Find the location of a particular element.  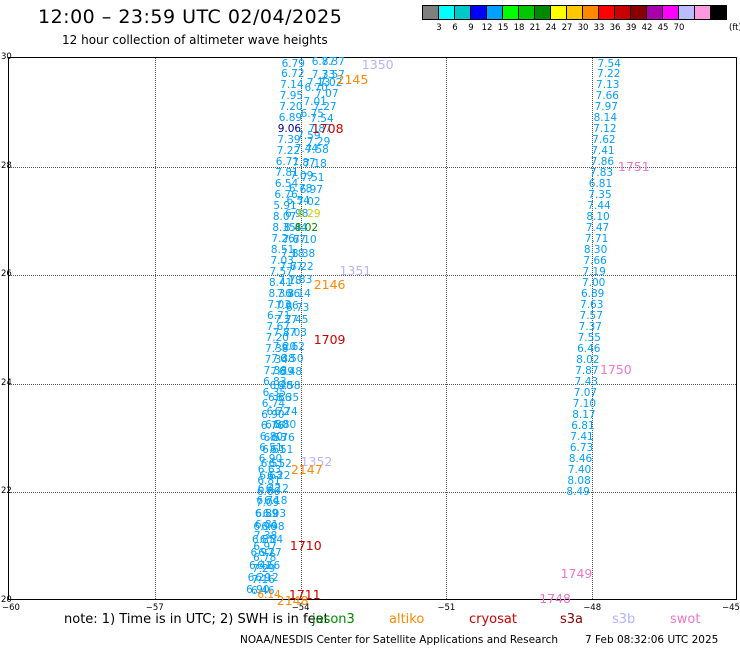

swh-value: 7.20 is located at coordinates (277, 337).